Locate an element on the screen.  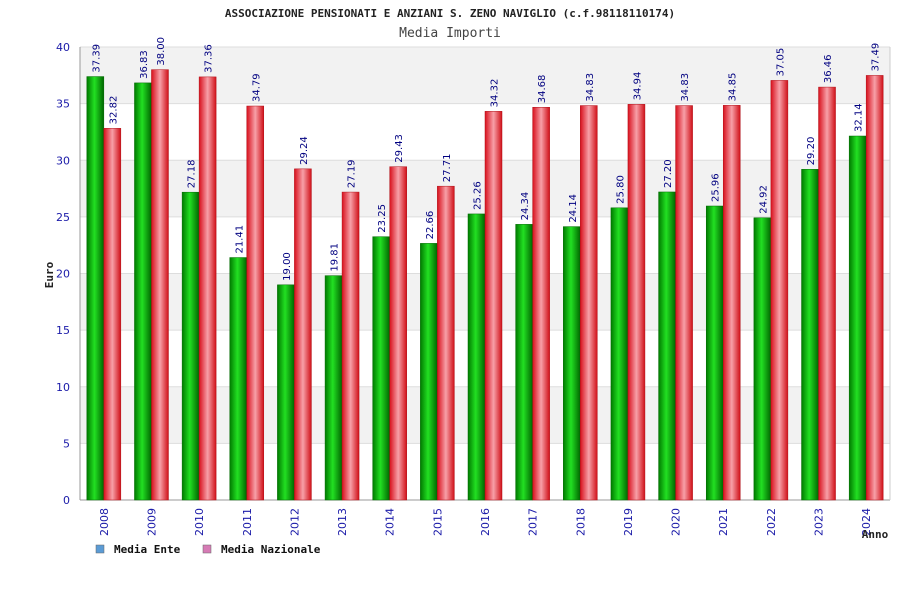
data-label: 34.85 is located at coordinates (733, 87).